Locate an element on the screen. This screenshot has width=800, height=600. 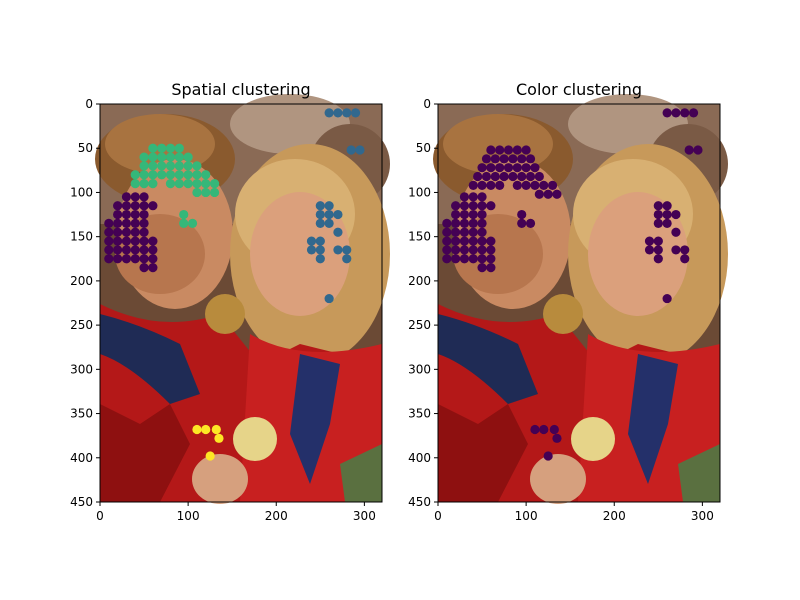
x-tick-label: 300 is located at coordinates (702, 516).